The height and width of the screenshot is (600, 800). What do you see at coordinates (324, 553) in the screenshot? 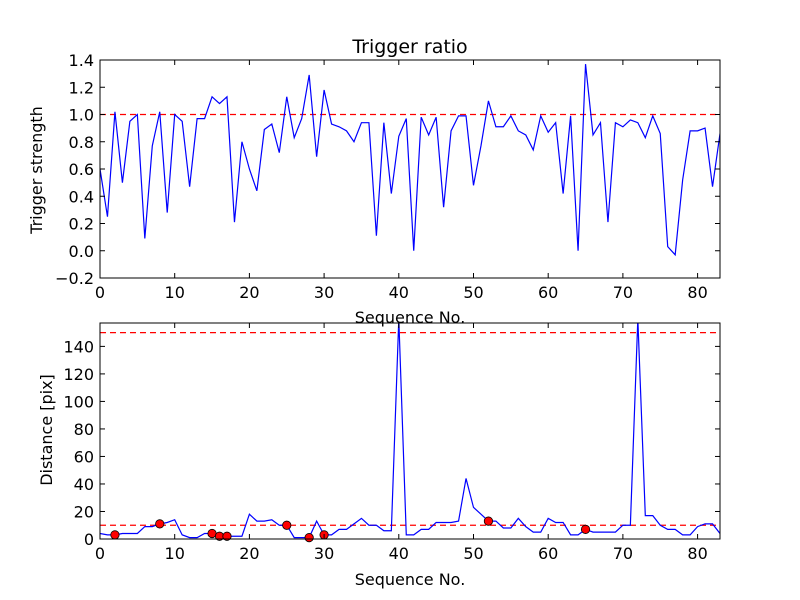
I see `bottom-x-tick-label: 30` at bounding box center [324, 553].